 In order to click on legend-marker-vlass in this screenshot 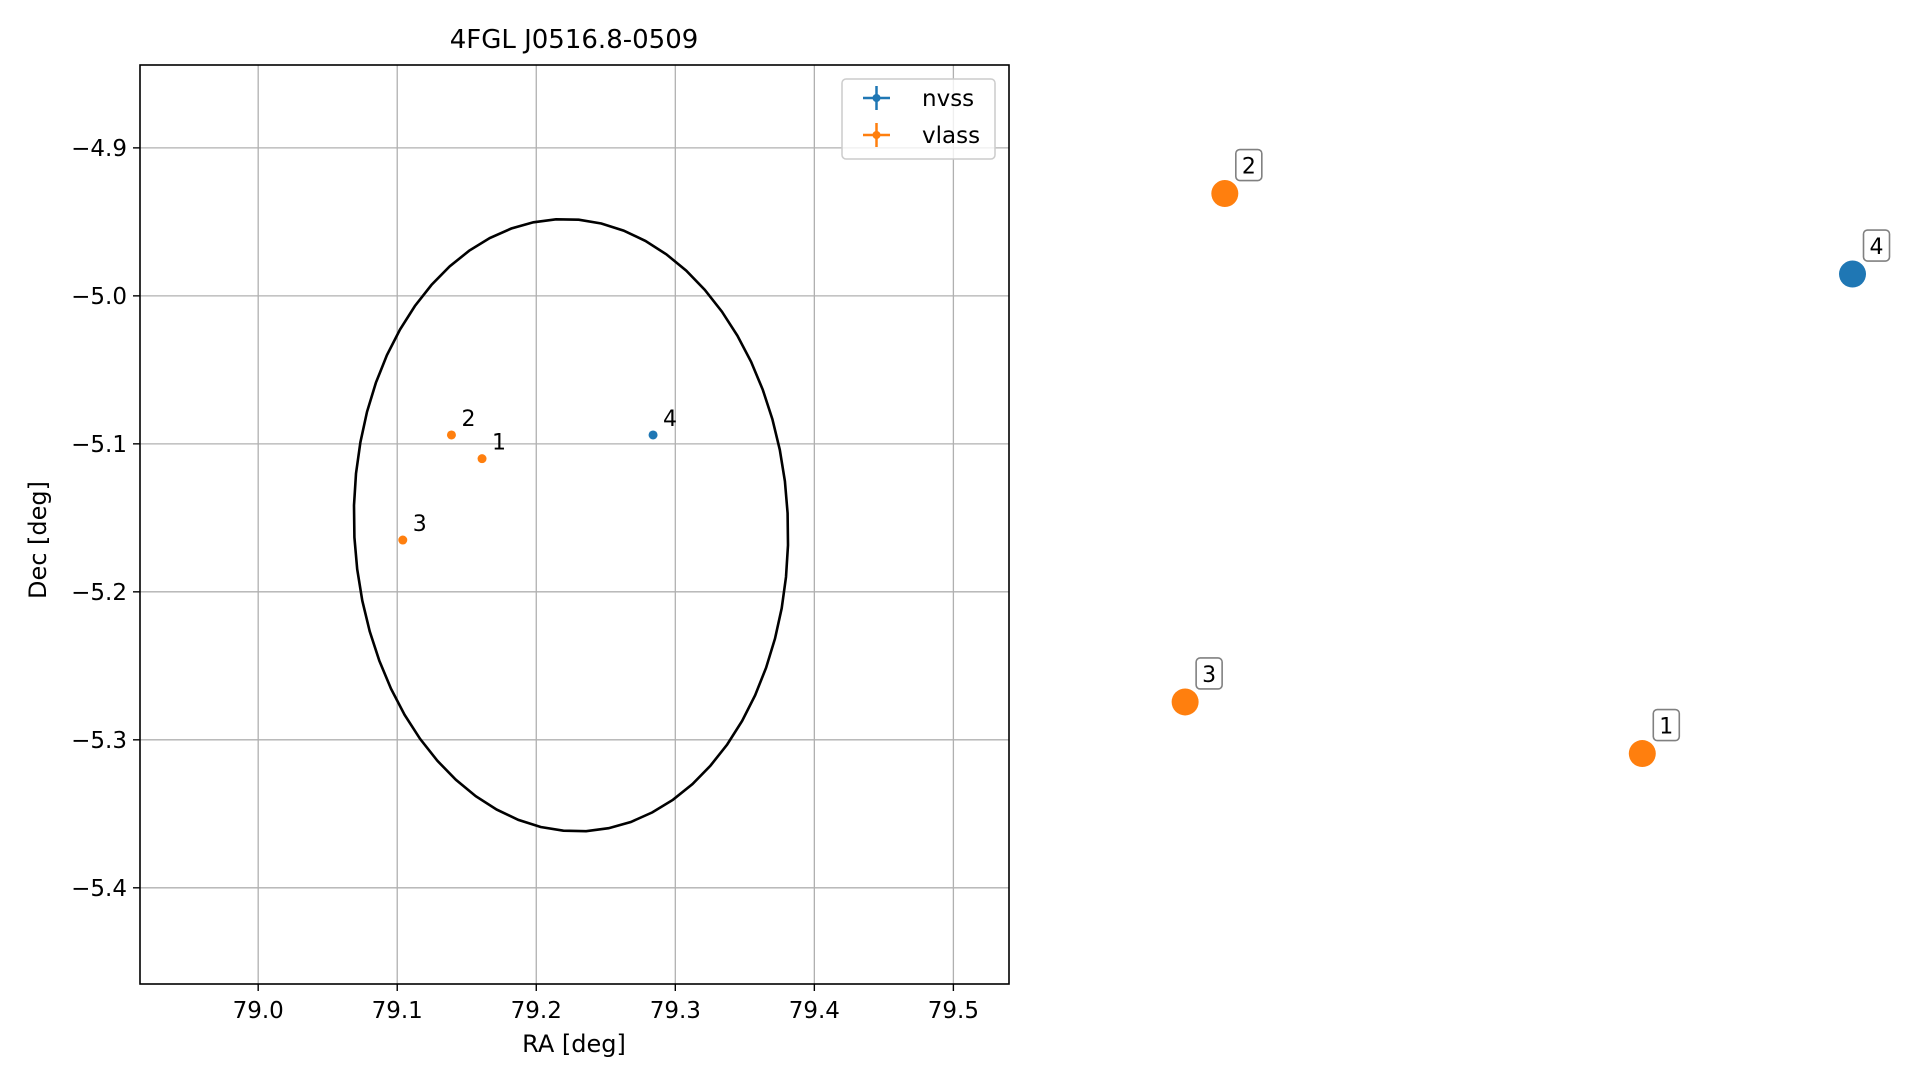, I will do `click(876, 135)`.